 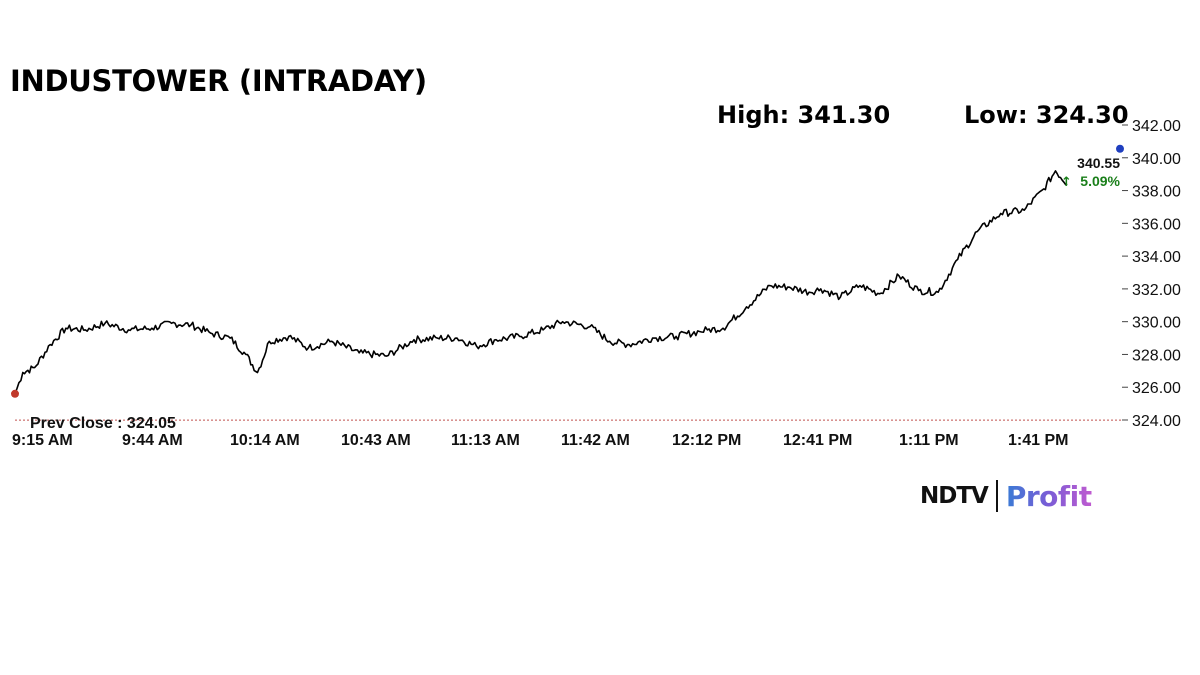 What do you see at coordinates (1156, 421) in the screenshot?
I see `y-tick-label: 324.00` at bounding box center [1156, 421].